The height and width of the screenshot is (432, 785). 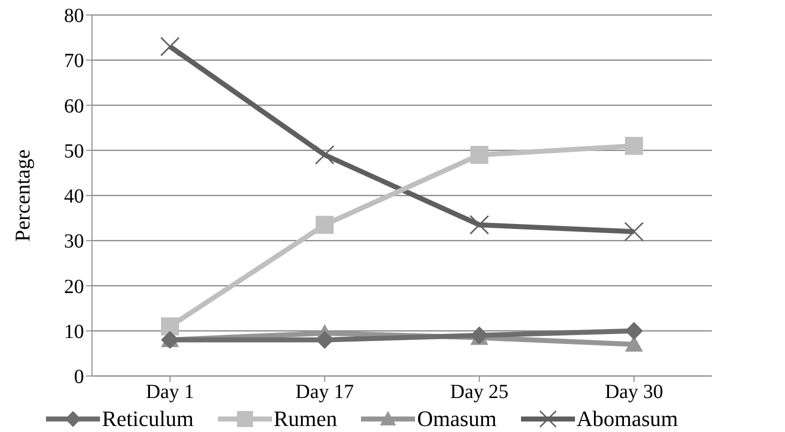 What do you see at coordinates (74, 106) in the screenshot?
I see `y-tick-label: 60` at bounding box center [74, 106].